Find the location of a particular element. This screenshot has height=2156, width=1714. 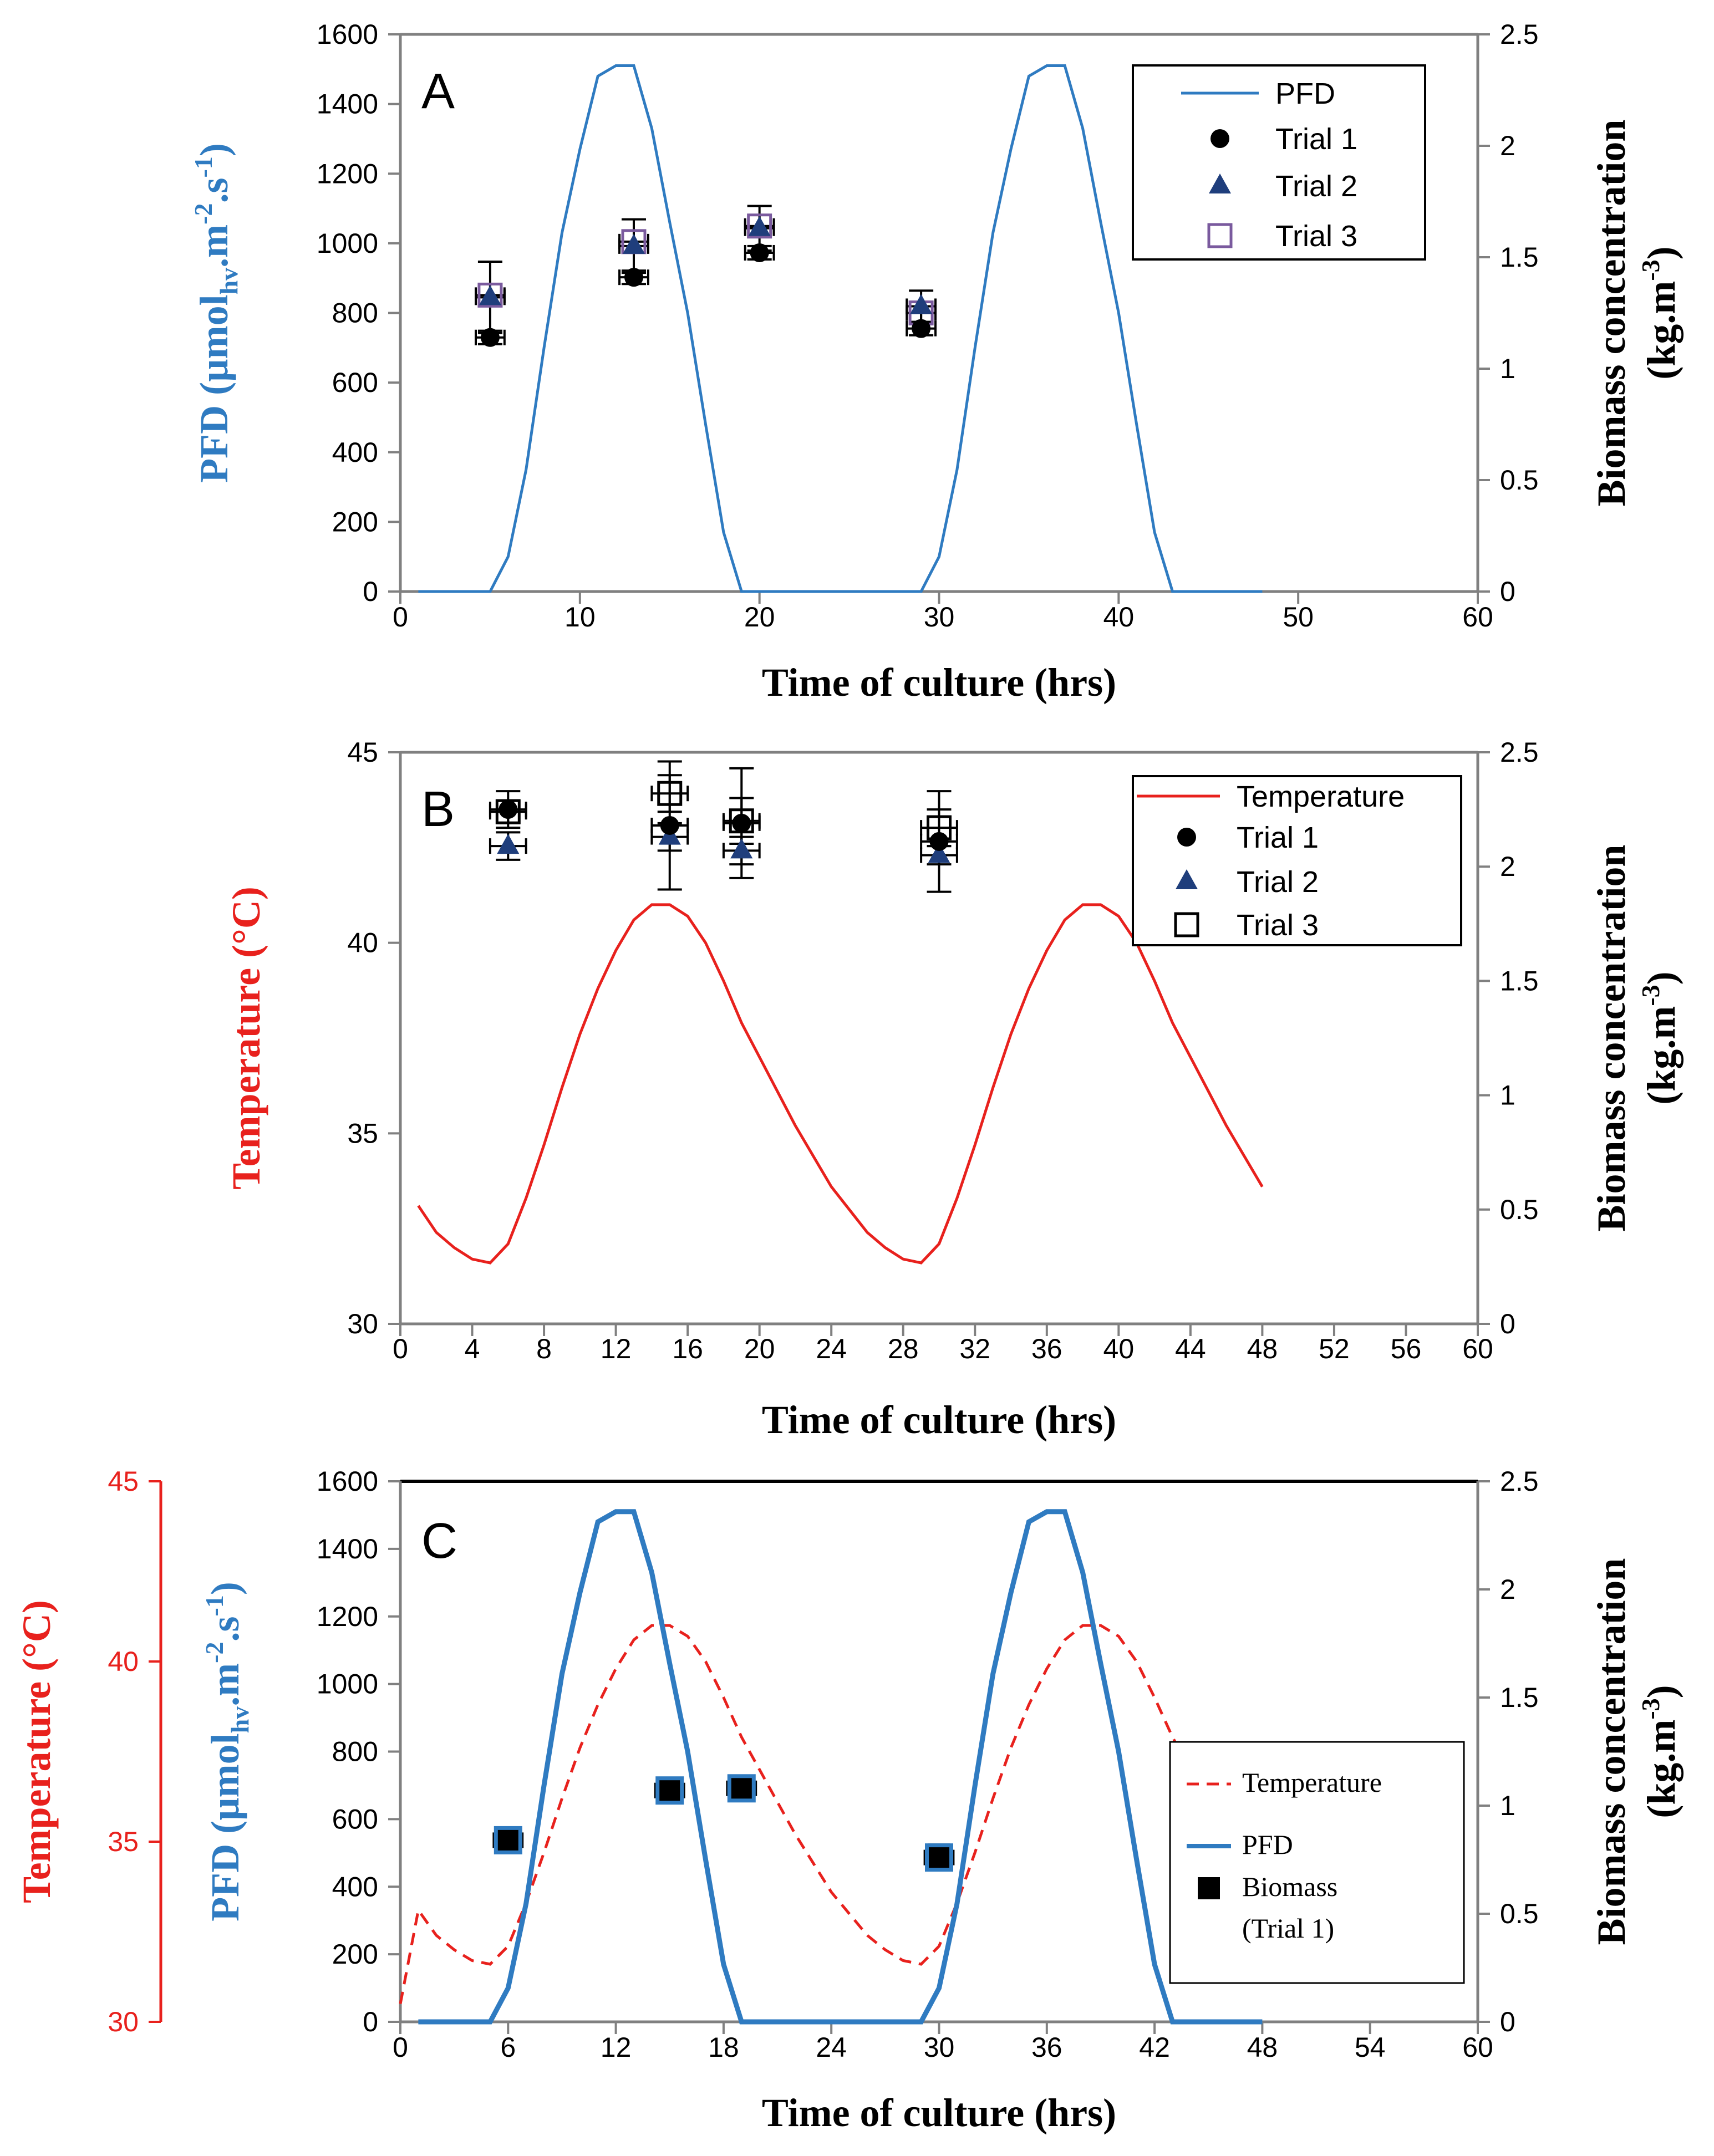

legend: Temperature PFD Biomass (Trial 1) is located at coordinates (1317, 1862).